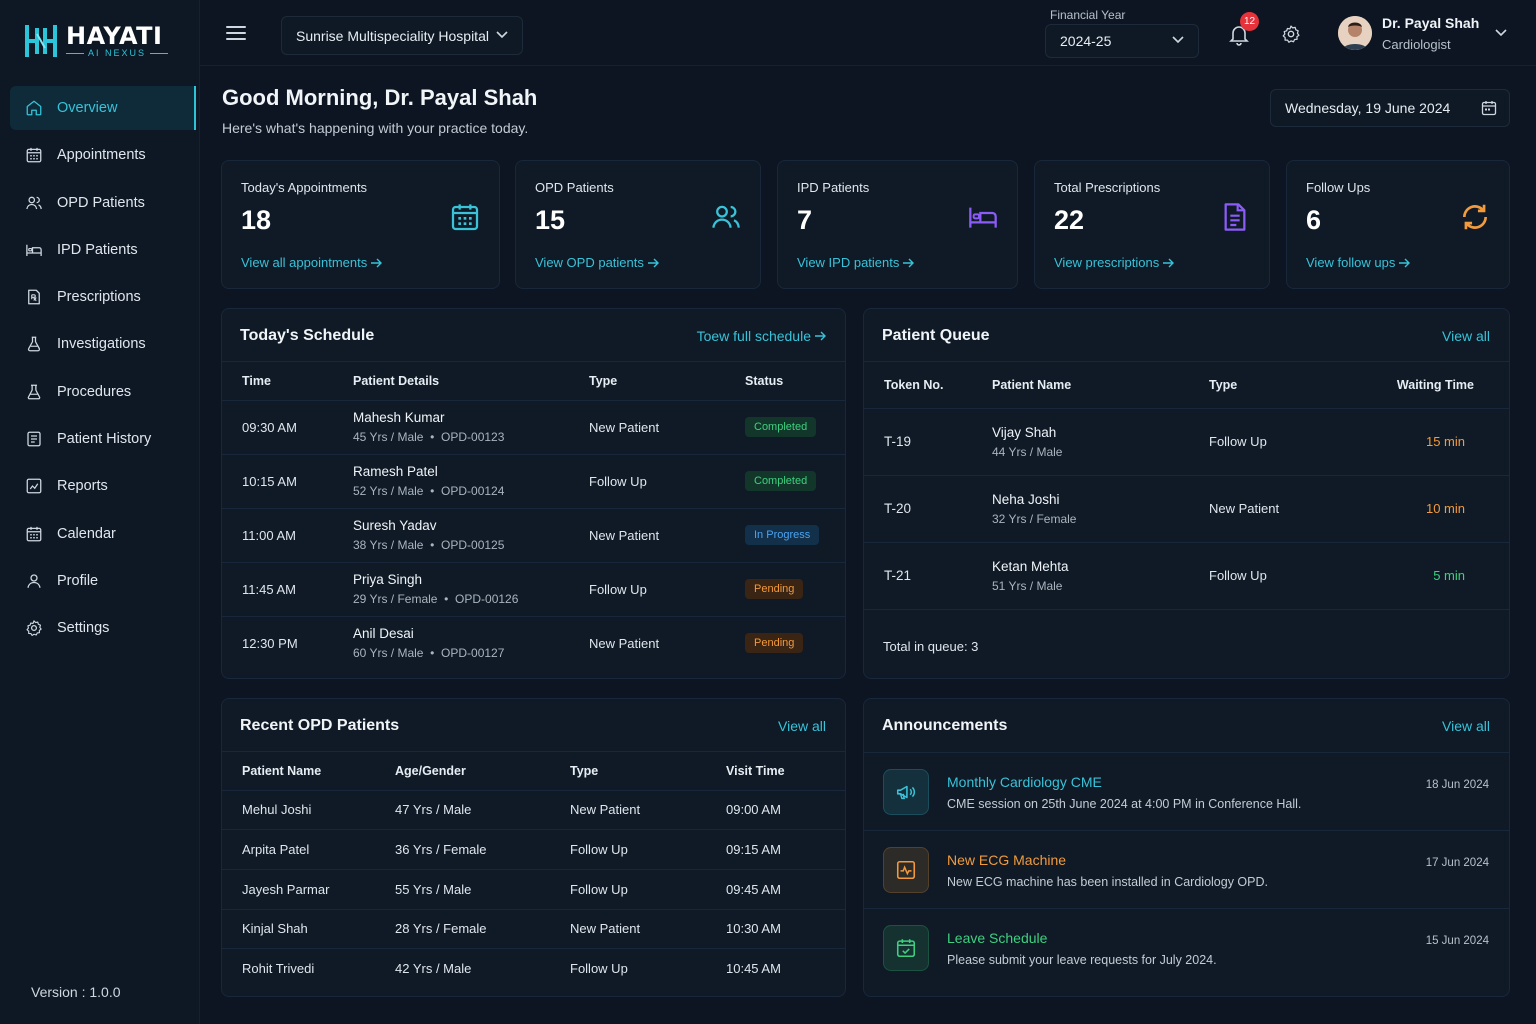 The image size is (1536, 1024). Describe the element at coordinates (396, 380) in the screenshot. I see `column-header: Patient Details` at that location.